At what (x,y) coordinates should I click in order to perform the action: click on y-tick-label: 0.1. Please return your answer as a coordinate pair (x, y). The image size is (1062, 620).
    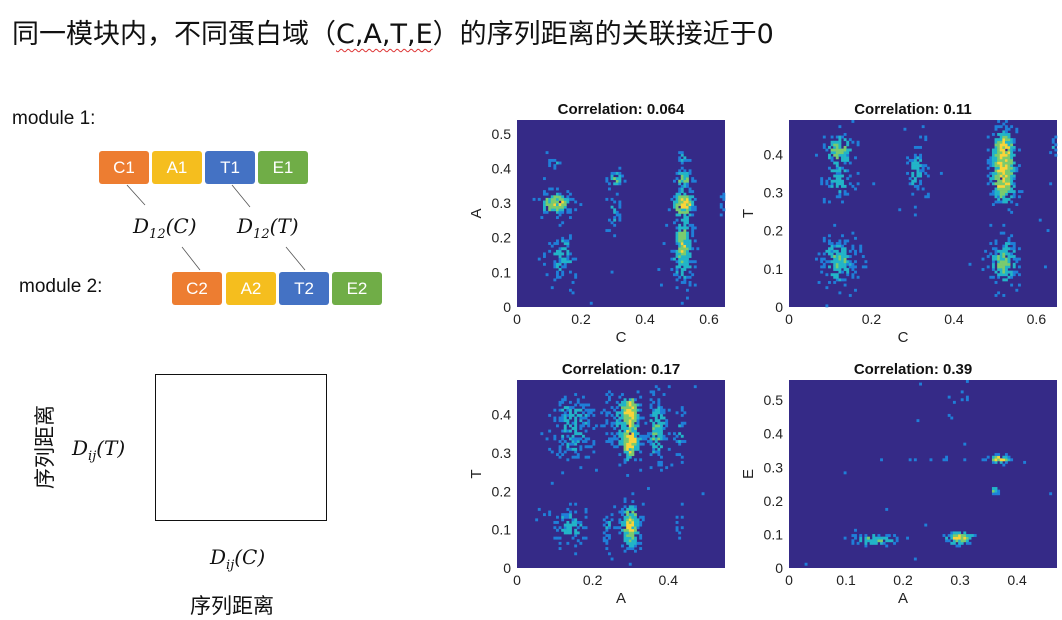
    Looking at the image, I should click on (502, 272).